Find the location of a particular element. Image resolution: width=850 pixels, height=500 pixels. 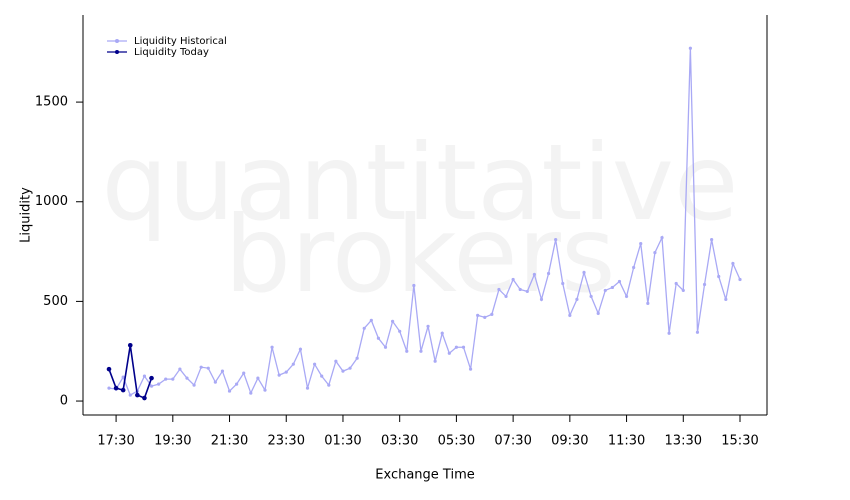

x-tick-label: 13:30 is located at coordinates (683, 441).